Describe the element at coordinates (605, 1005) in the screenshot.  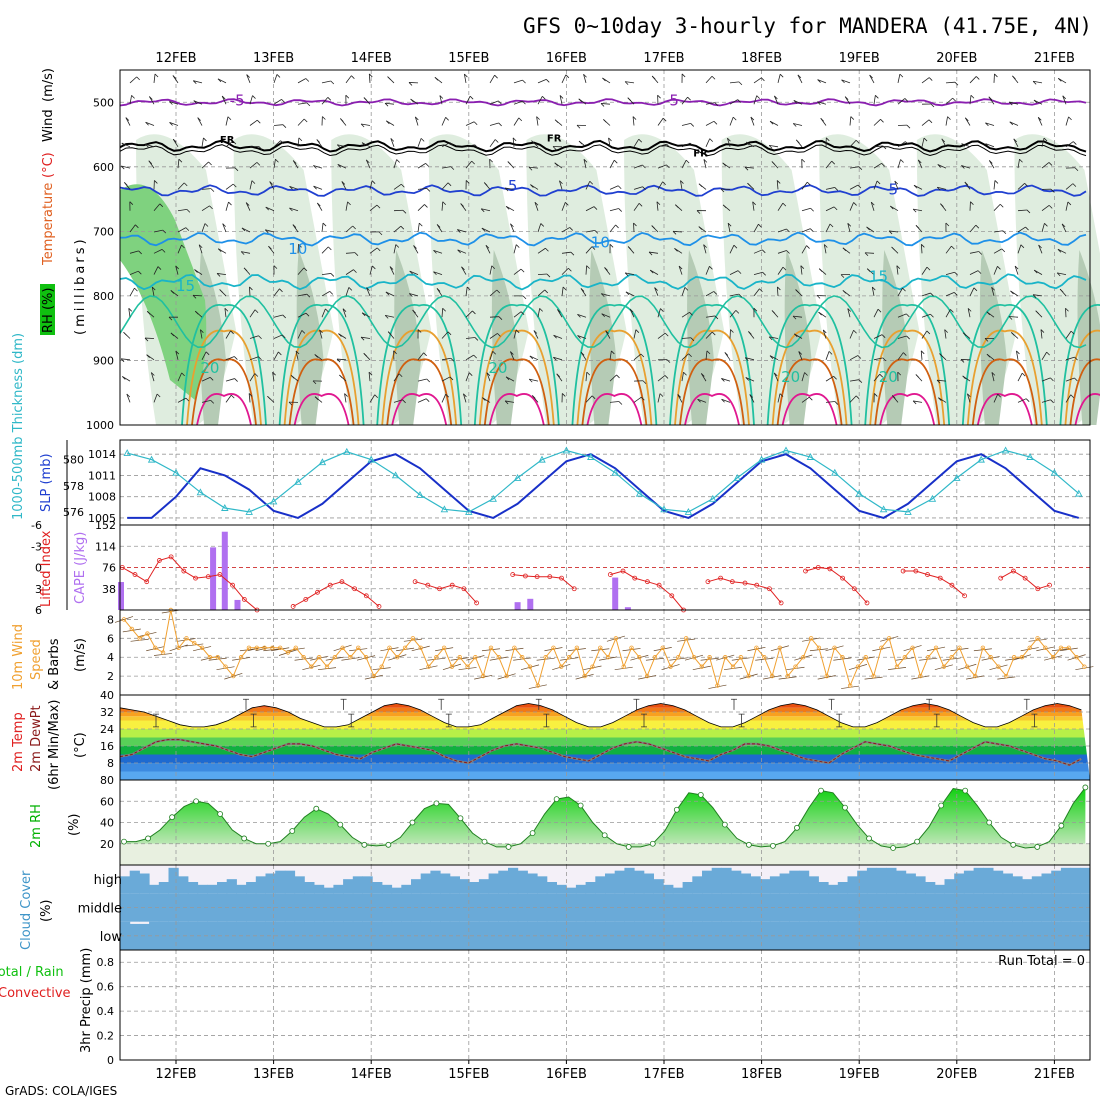
I see `precip-frame` at that location.